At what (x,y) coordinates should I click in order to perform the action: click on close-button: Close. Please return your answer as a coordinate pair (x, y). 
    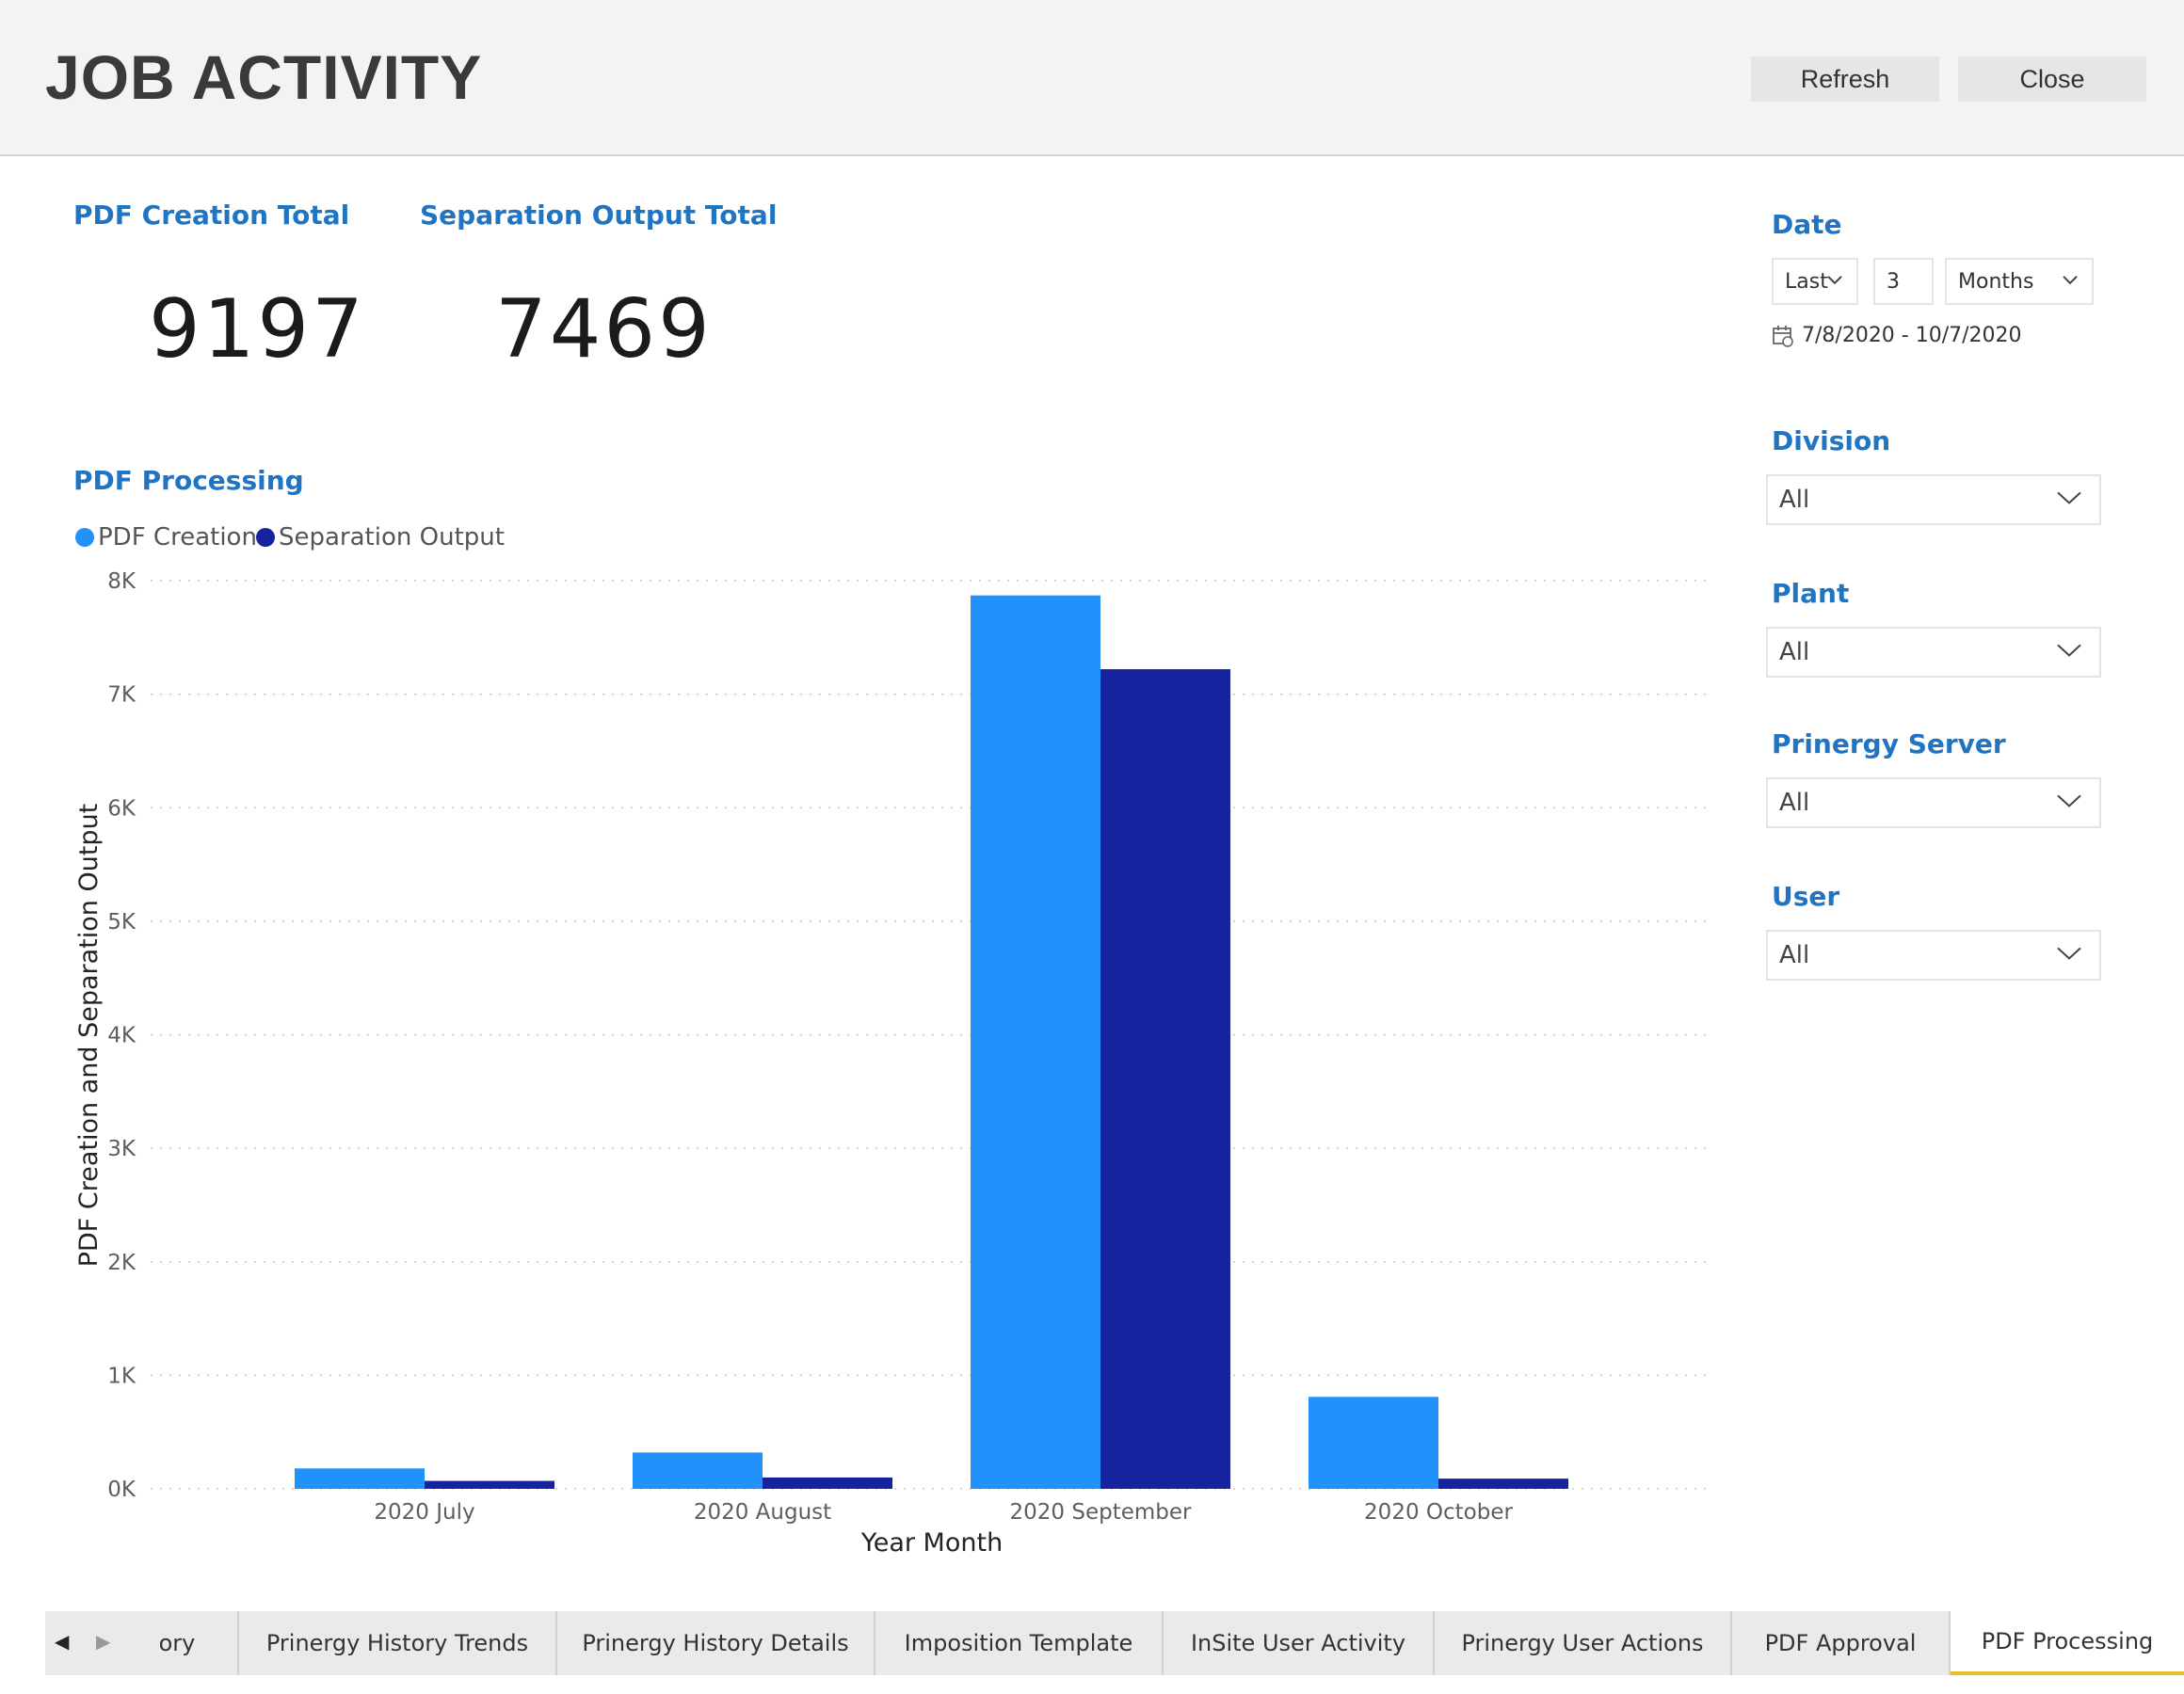
    Looking at the image, I should click on (2052, 79).